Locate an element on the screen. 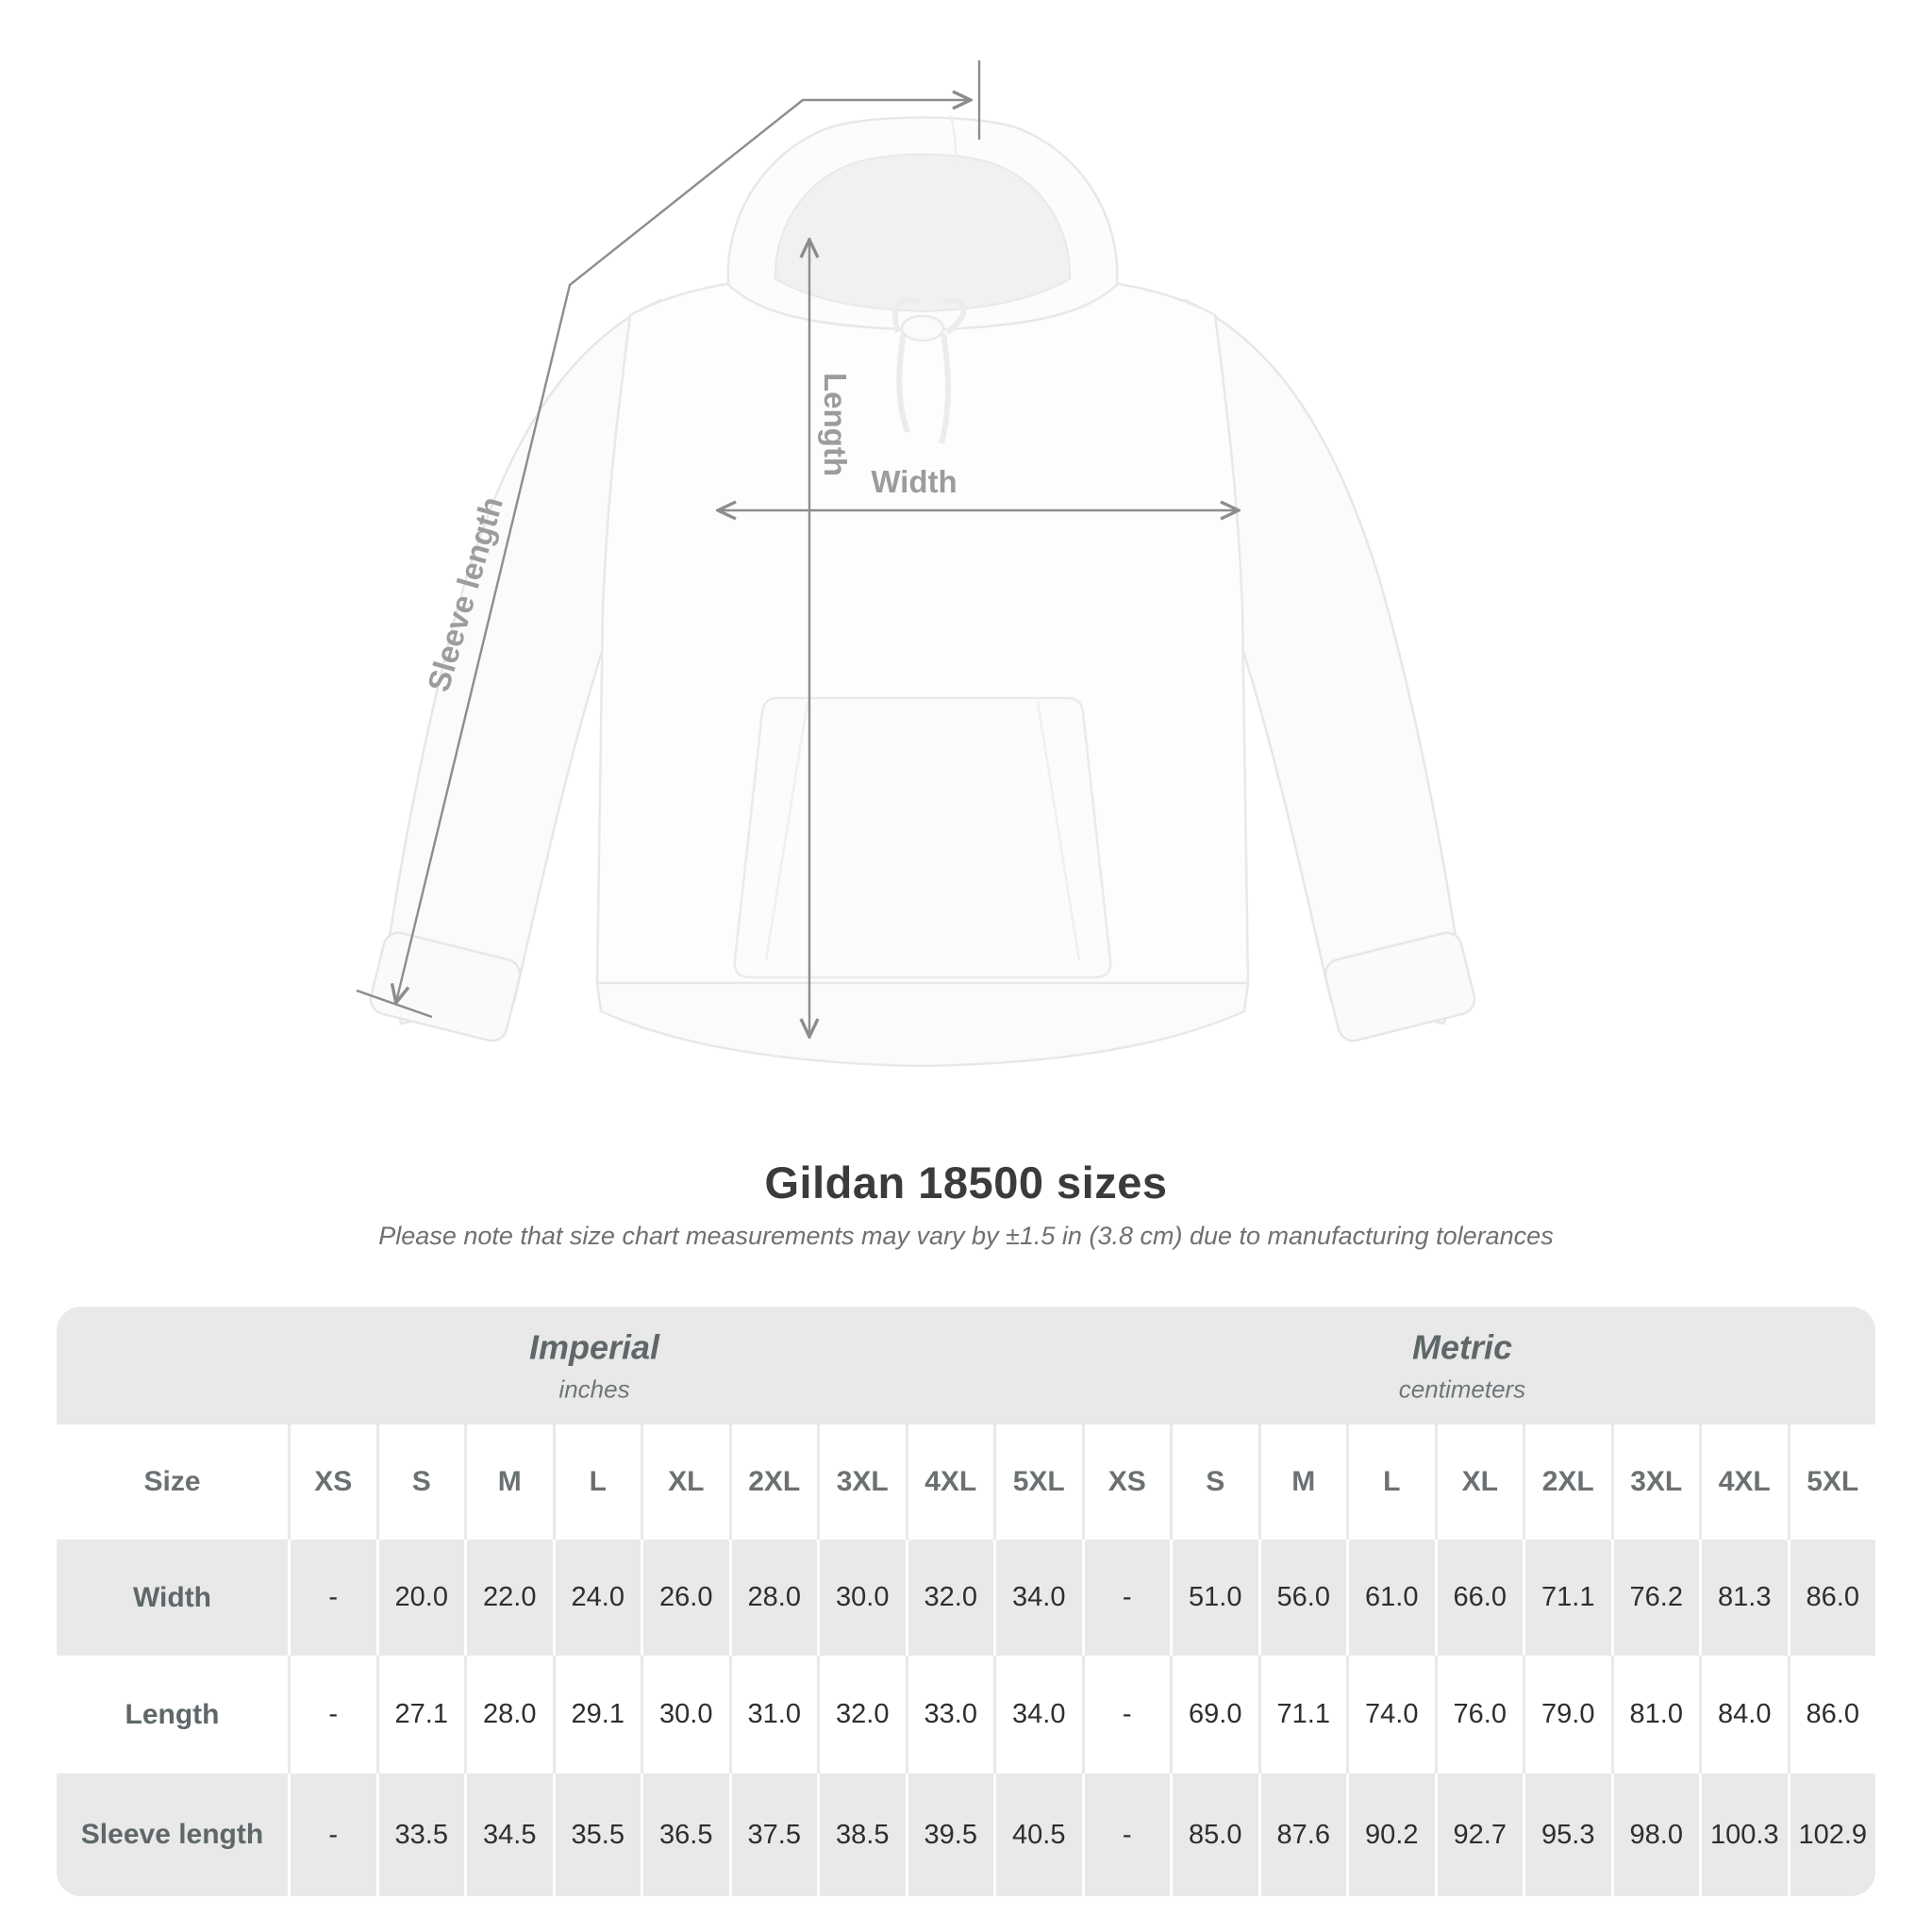  value-cell-width-7: 32.0 is located at coordinates (949, 1598).